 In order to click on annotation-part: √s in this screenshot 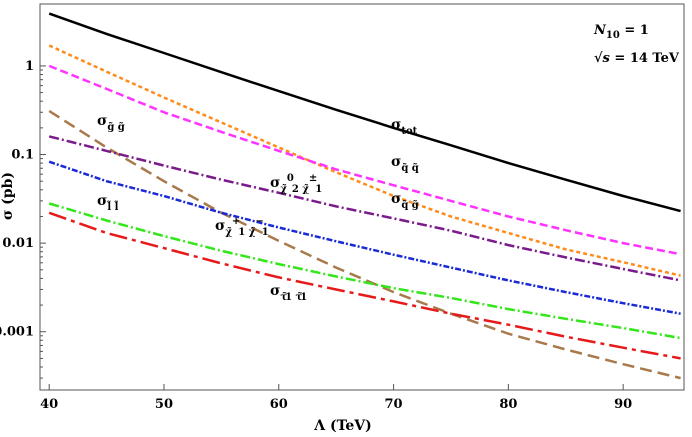, I will do `click(602, 58)`.